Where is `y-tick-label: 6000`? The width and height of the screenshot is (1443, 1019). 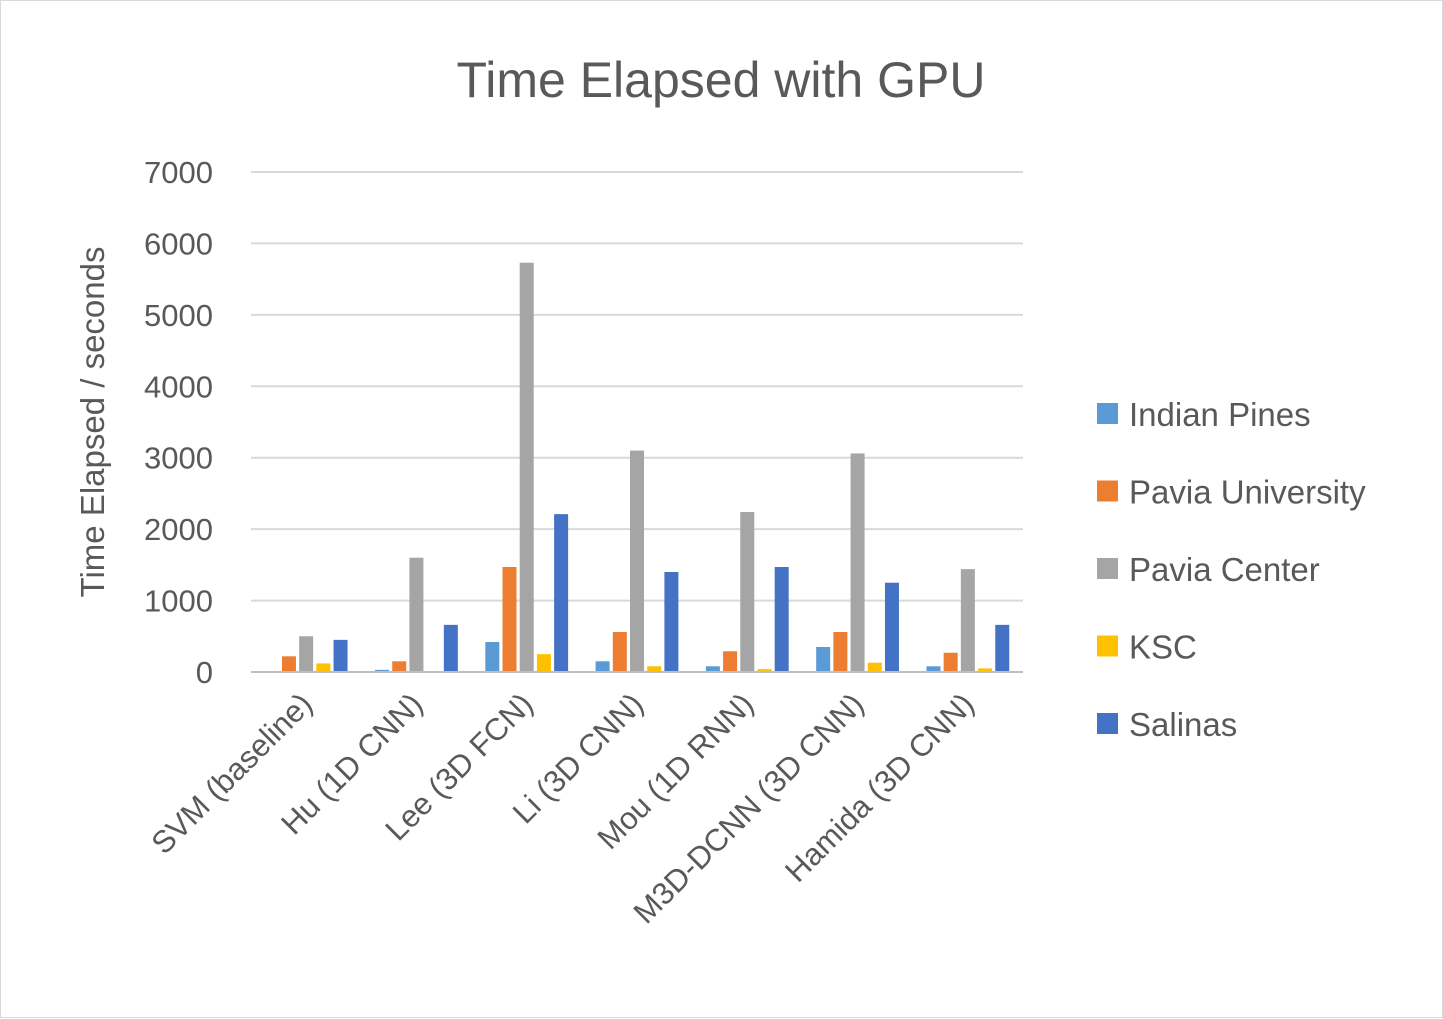 y-tick-label: 6000 is located at coordinates (178, 243).